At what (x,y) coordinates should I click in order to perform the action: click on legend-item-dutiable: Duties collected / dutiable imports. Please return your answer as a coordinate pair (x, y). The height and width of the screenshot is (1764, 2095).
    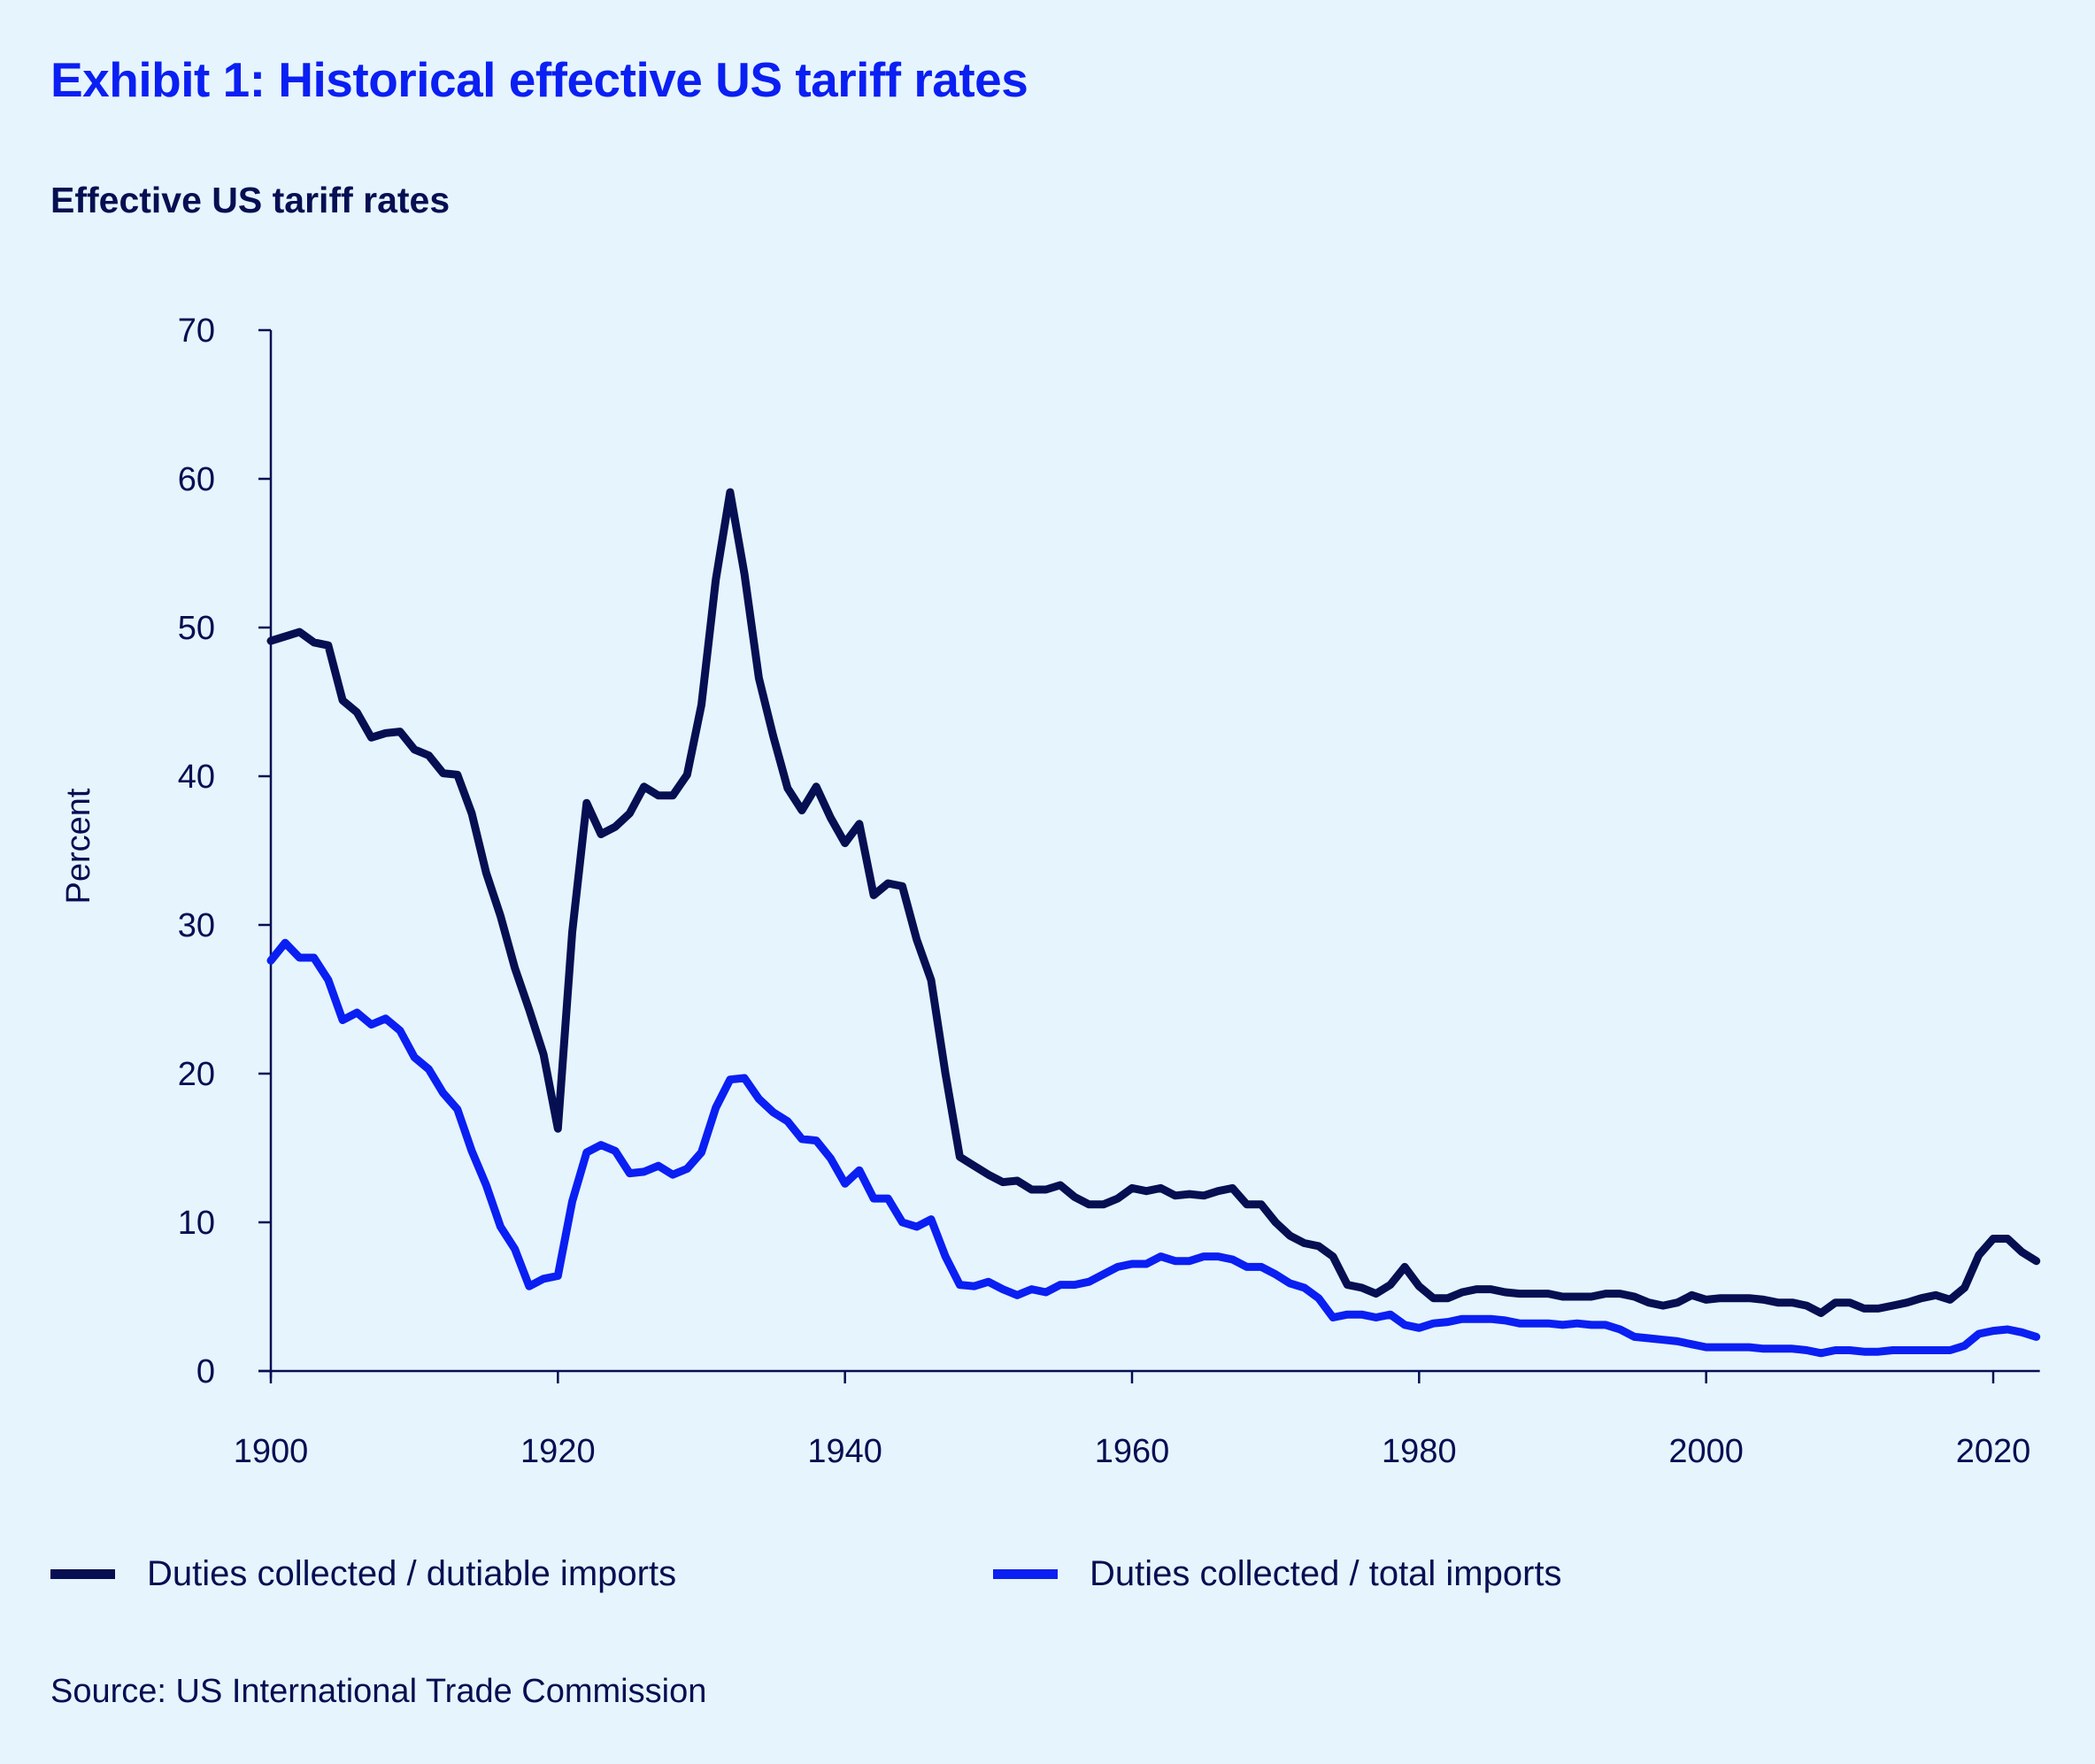
    Looking at the image, I should click on (363, 1574).